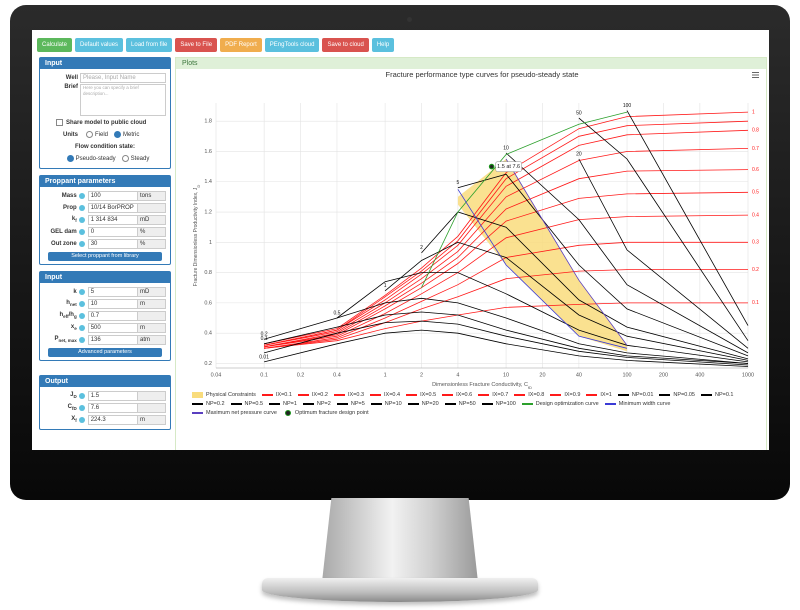 The height and width of the screenshot is (610, 800). I want to click on toolbar-button: Save to File, so click(196, 45).